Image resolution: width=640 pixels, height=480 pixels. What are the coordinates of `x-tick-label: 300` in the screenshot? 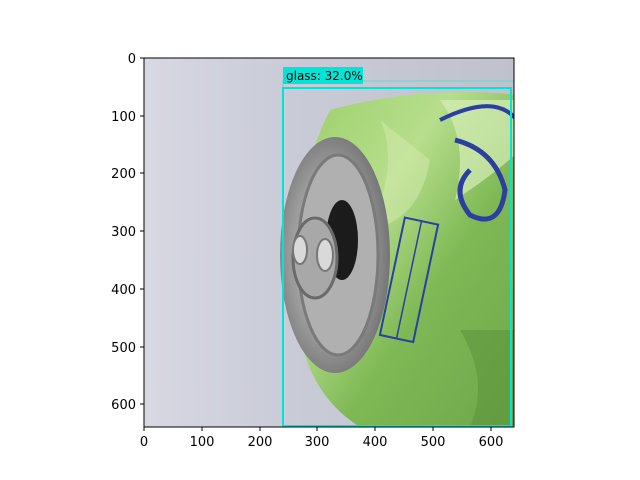 It's located at (317, 442).